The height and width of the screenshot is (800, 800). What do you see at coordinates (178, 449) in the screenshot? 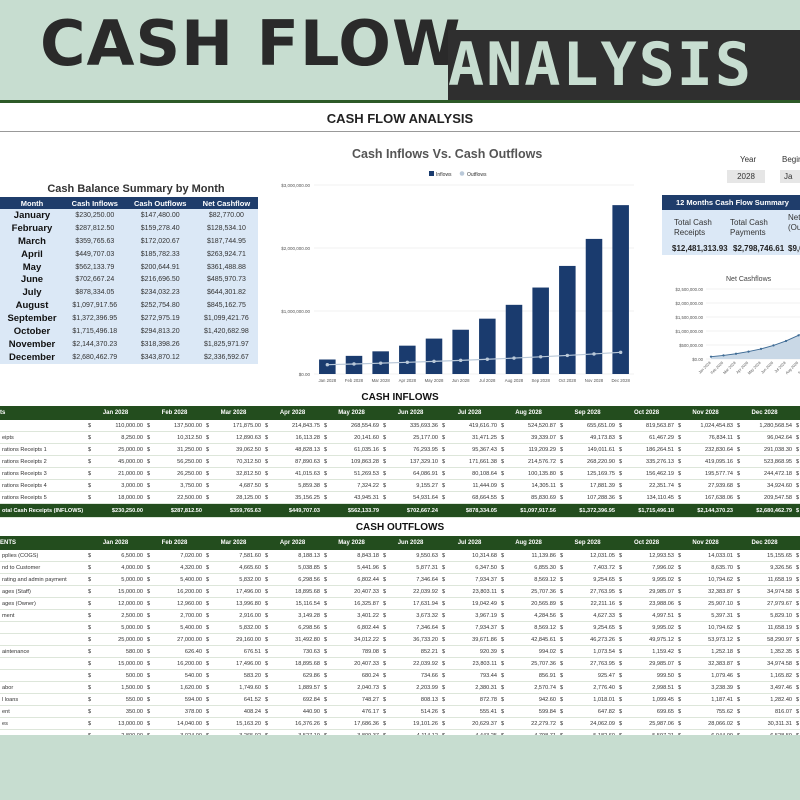
I see `table-cell: 31,250.00` at bounding box center [178, 449].